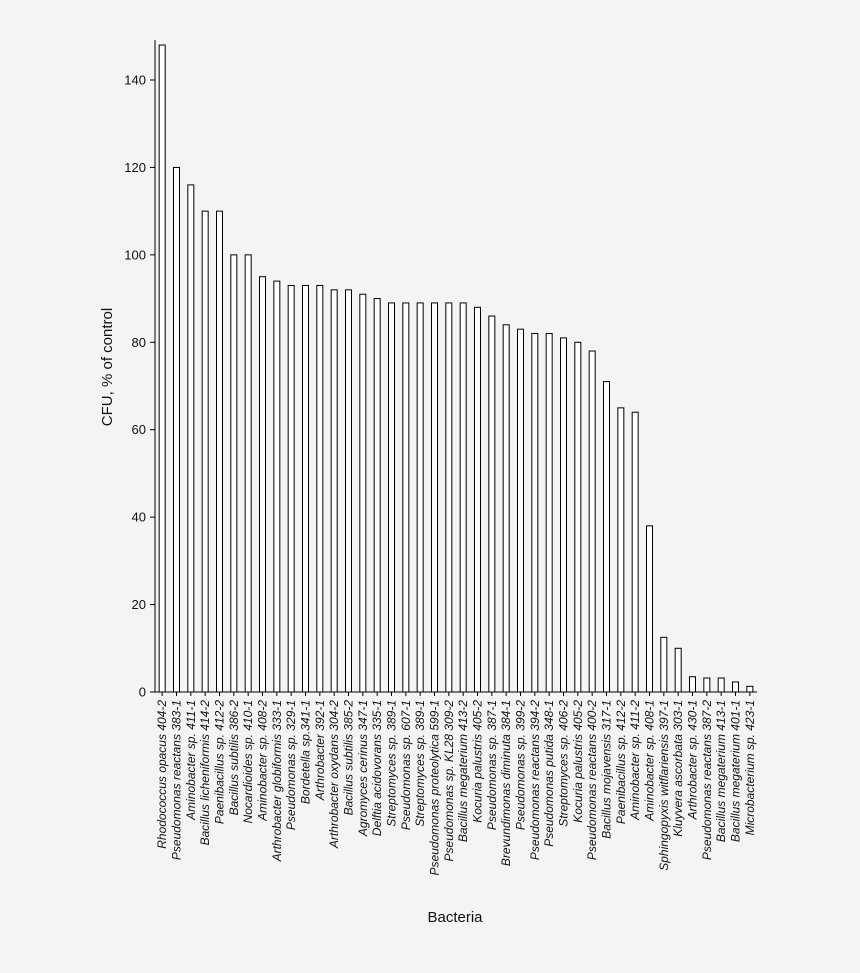  Describe the element at coordinates (248, 761) in the screenshot. I see `x-category-label: Nocardioides sp. 410-1` at that location.